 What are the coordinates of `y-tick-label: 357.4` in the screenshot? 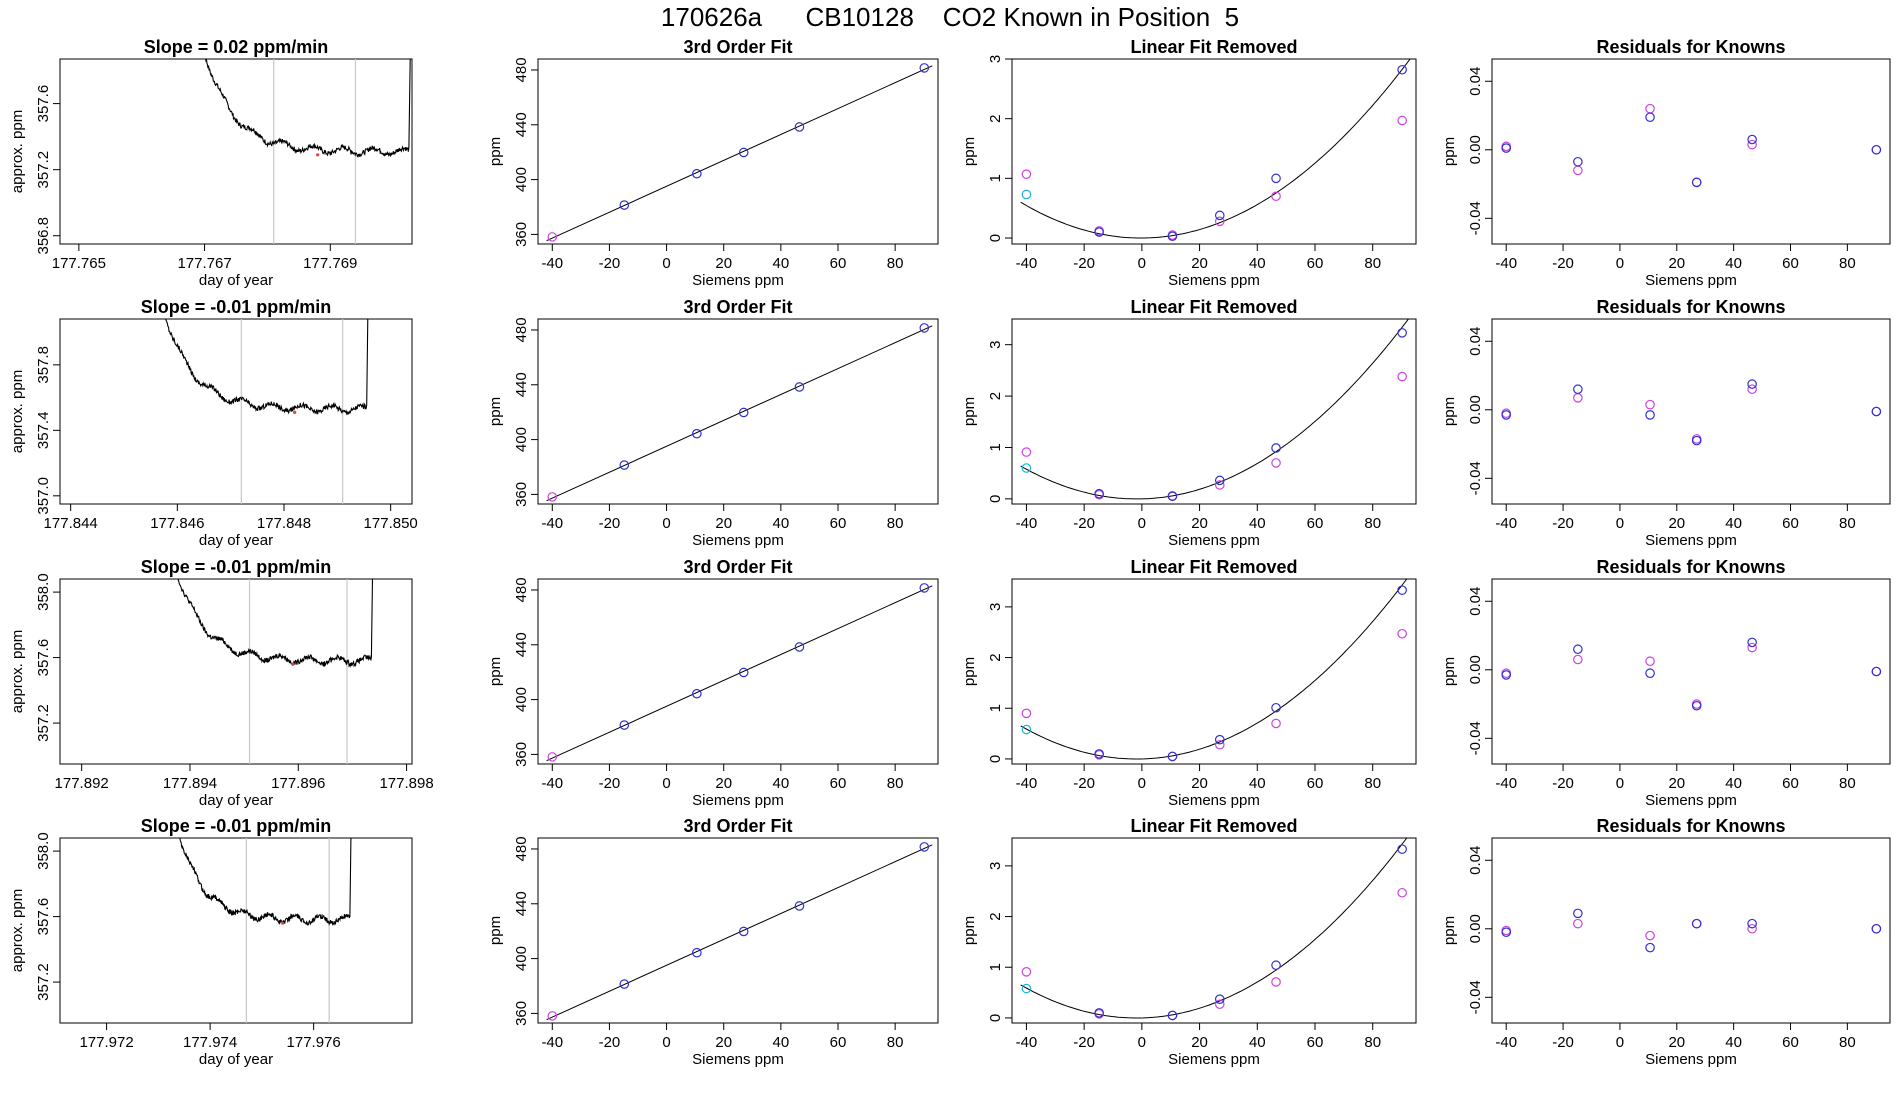 It's located at (43, 431).